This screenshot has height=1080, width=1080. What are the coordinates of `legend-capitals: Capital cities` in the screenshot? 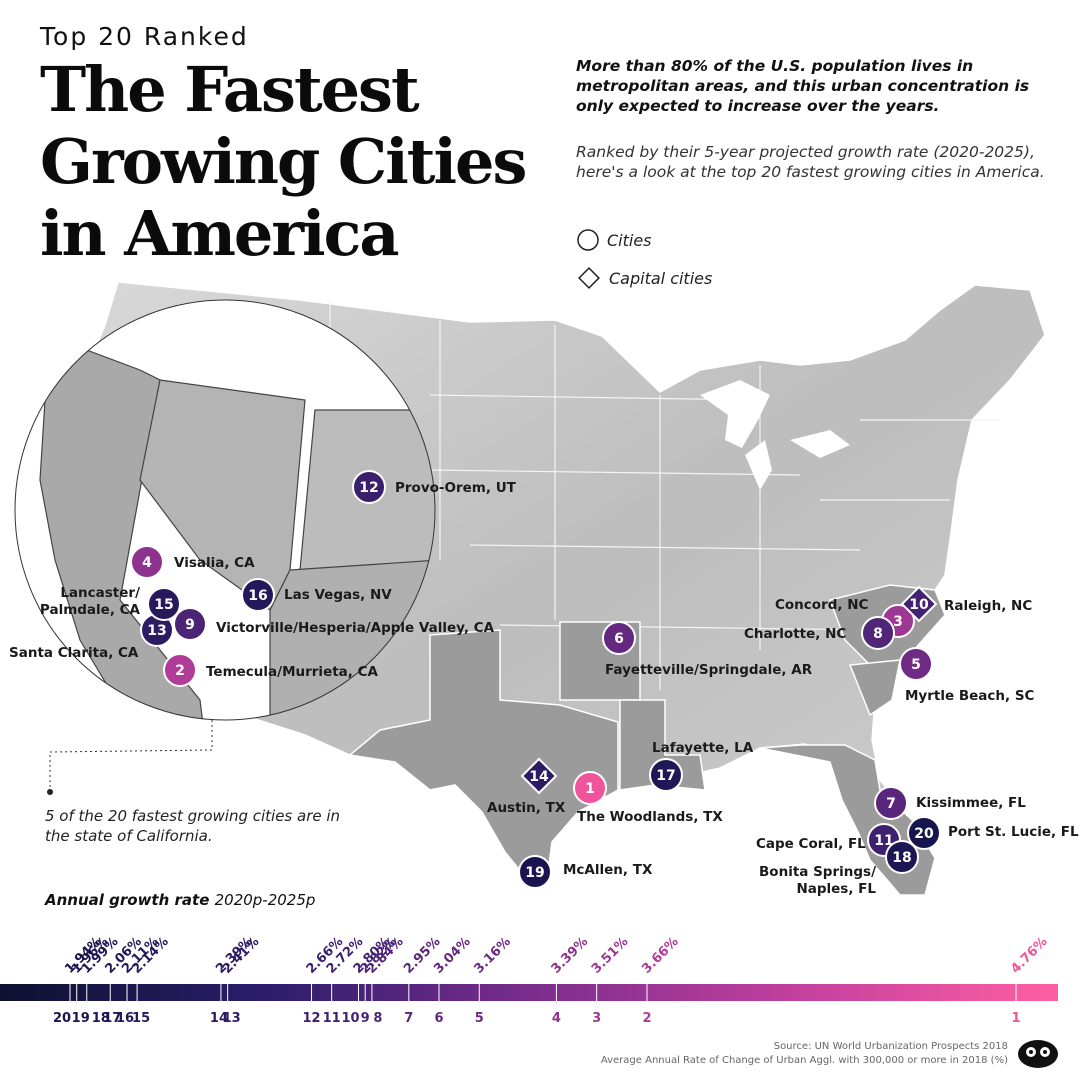 It's located at (644, 278).